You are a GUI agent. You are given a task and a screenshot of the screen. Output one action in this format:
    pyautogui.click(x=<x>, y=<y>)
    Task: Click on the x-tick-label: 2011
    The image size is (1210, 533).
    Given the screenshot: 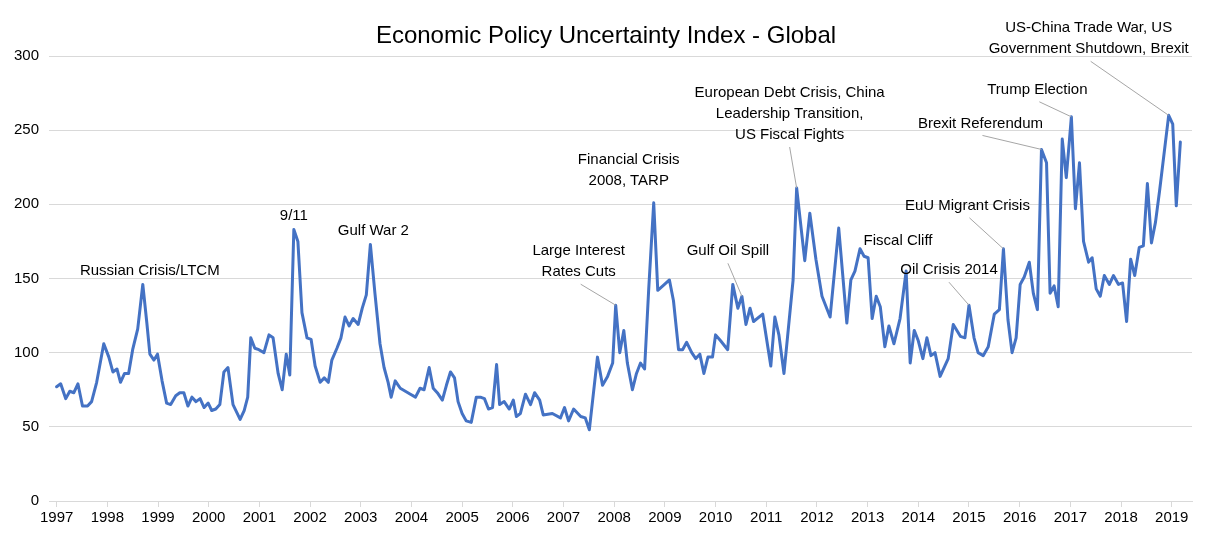 What is the action you would take?
    pyautogui.click(x=766, y=517)
    